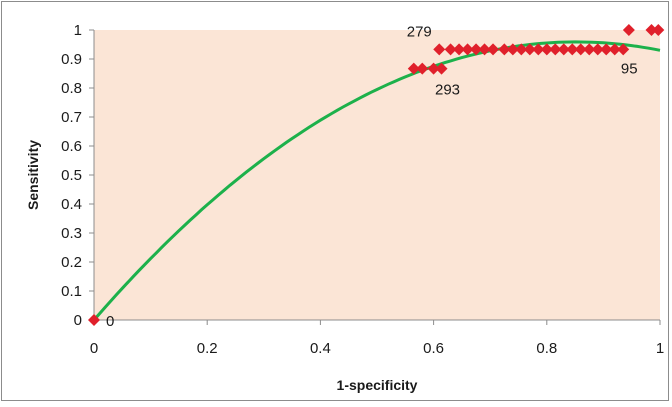 Image resolution: width=672 pixels, height=407 pixels. What do you see at coordinates (377, 385) in the screenshot?
I see `x-axis-title: 1-specificity` at bounding box center [377, 385].